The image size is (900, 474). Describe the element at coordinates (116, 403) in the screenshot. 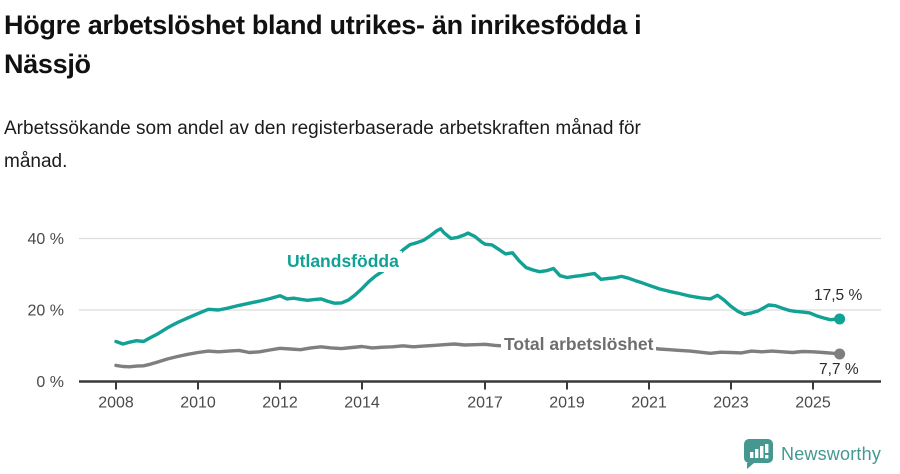

I see `x-tick-label-2008: 2008` at that location.